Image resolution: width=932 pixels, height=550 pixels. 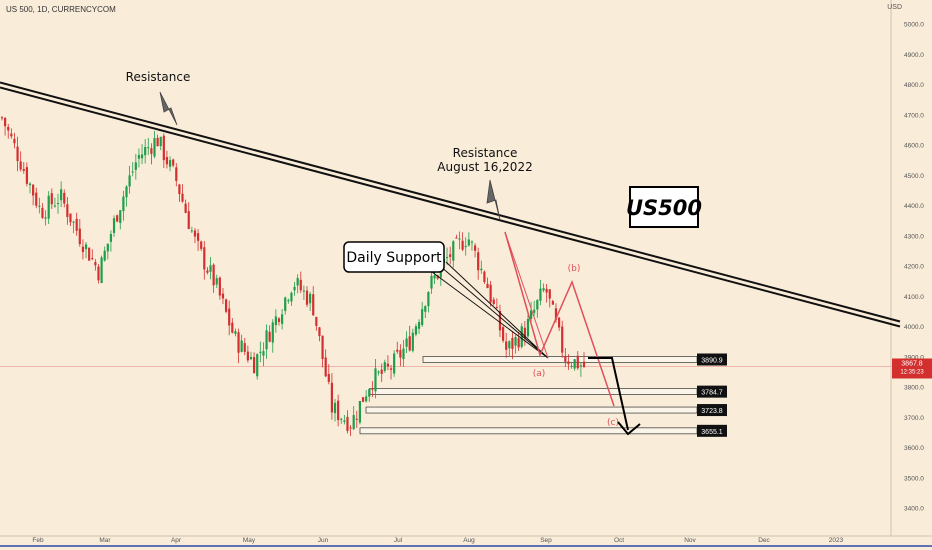 I want to click on time-tick-label: Sep, so click(x=546, y=540).